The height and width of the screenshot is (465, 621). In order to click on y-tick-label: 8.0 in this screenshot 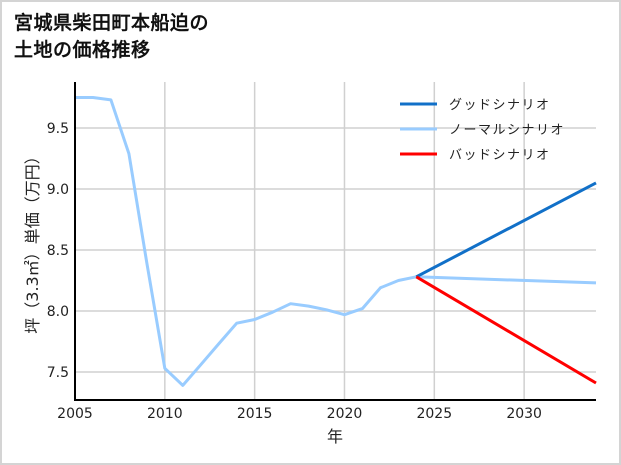, I will do `click(58, 312)`.